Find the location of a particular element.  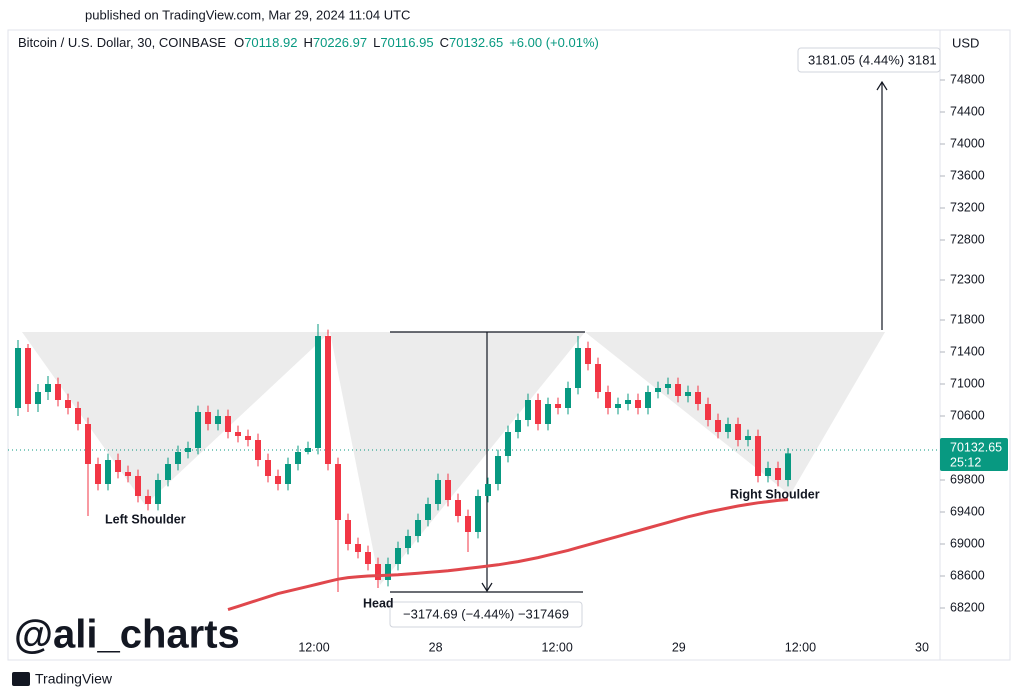

y-tick-label: 72300 is located at coordinates (967, 279).